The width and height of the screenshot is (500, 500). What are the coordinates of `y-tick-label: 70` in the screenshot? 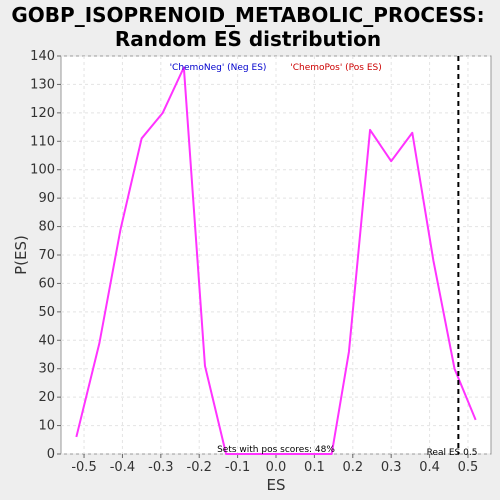 It's located at (46, 255).